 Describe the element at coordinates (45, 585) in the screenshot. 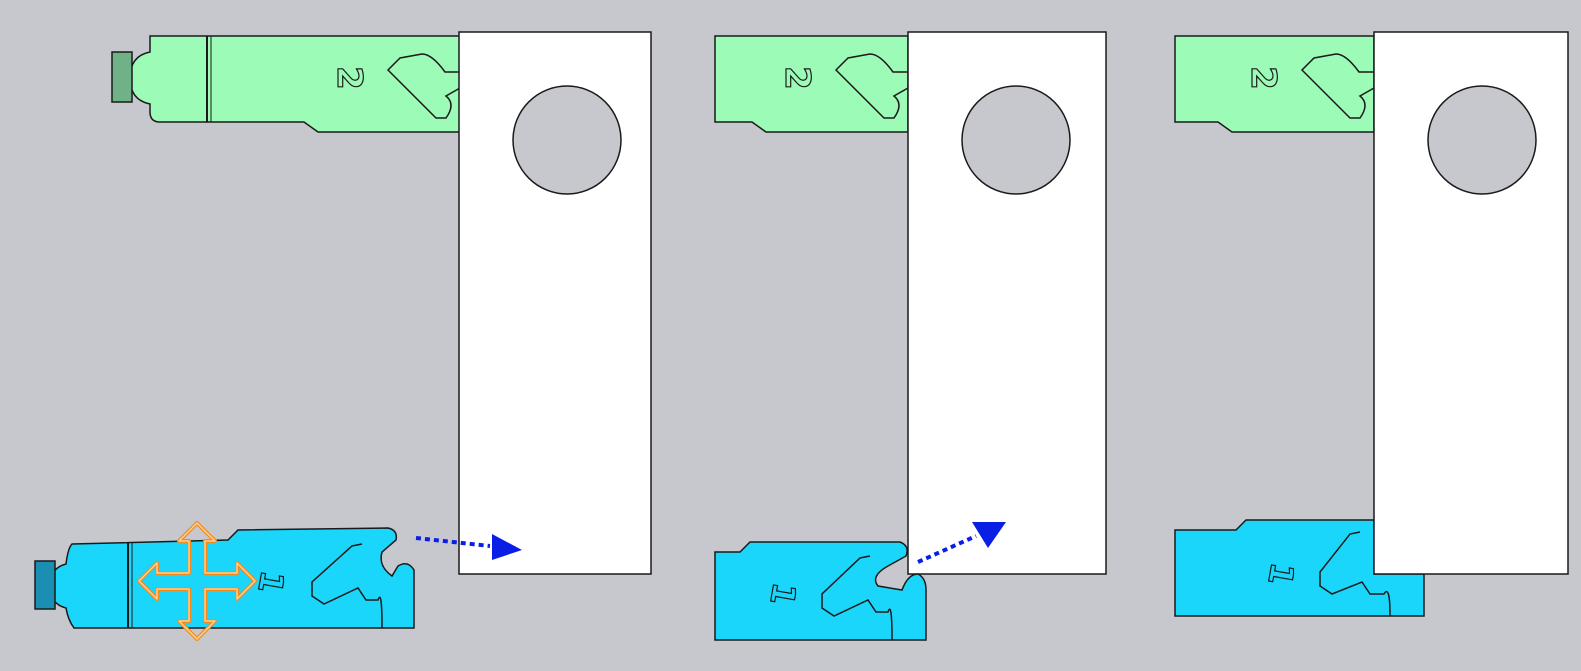

I see `blue-tab` at that location.